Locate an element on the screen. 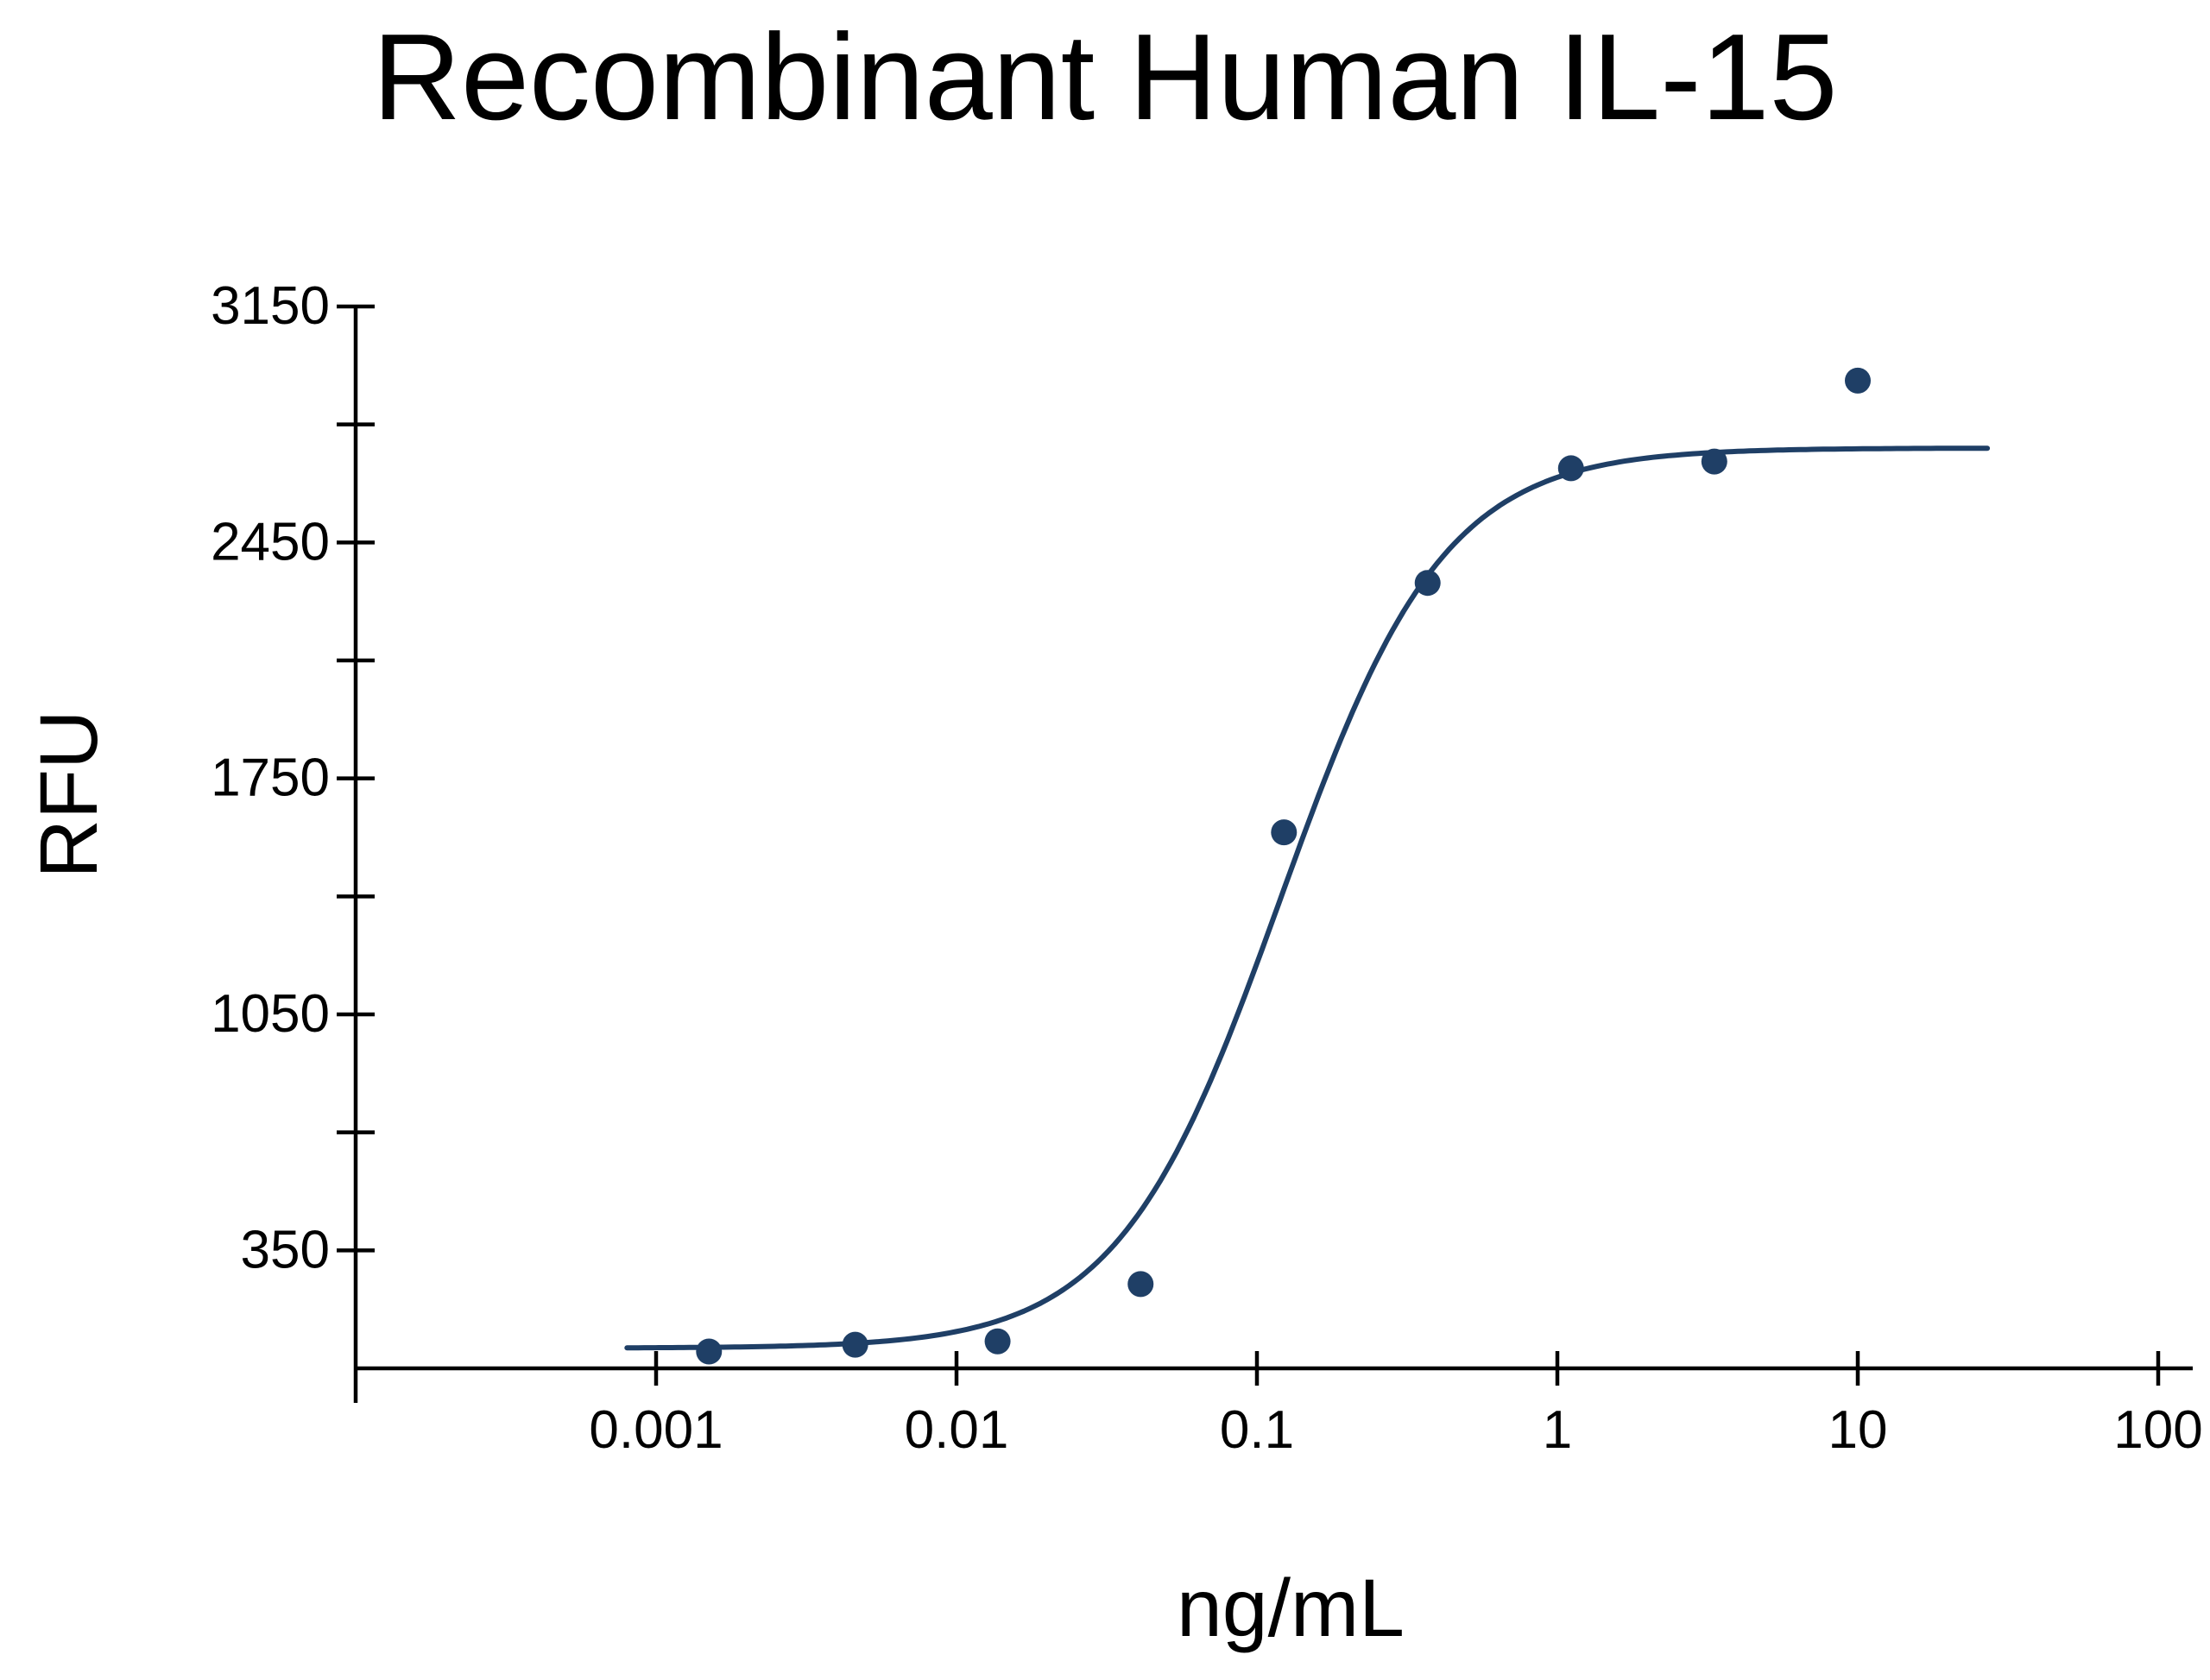  chart-title: Recombinant Human IL-15 is located at coordinates (1106, 77).